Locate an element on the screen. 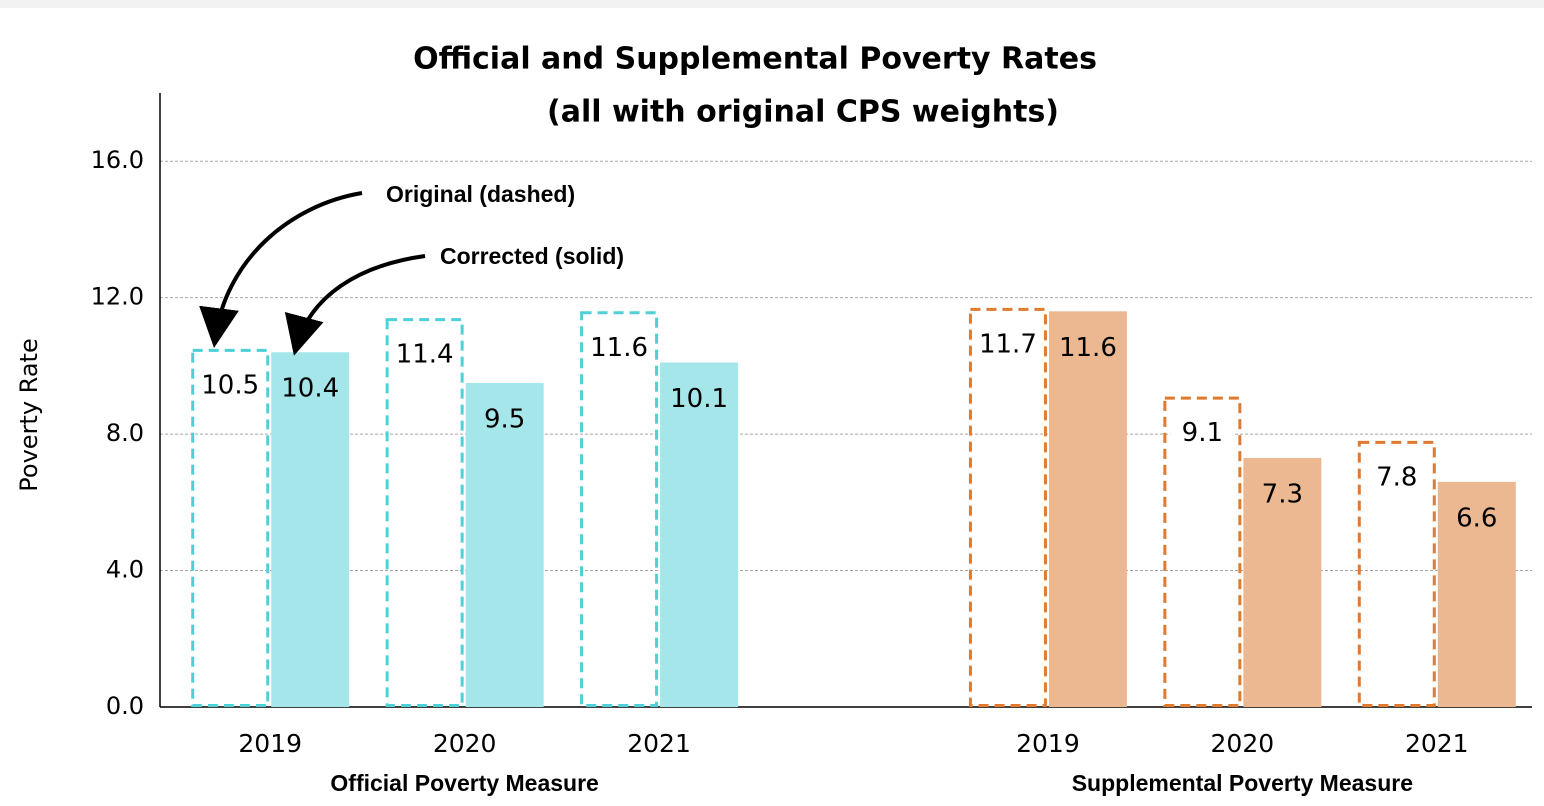  chart-subtitle: (all with original CPS weights) is located at coordinates (803, 112).